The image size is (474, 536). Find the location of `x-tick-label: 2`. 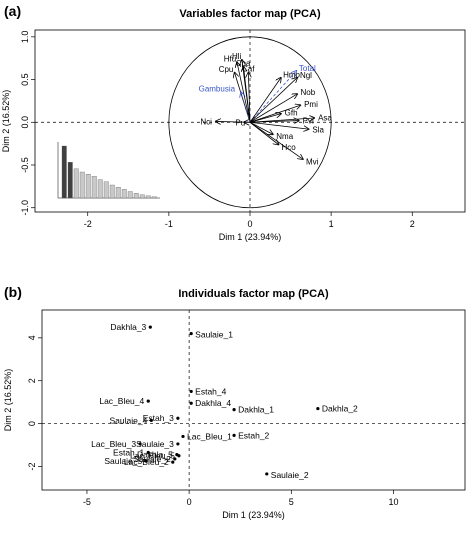

x-tick-label: 2 is located at coordinates (412, 224).